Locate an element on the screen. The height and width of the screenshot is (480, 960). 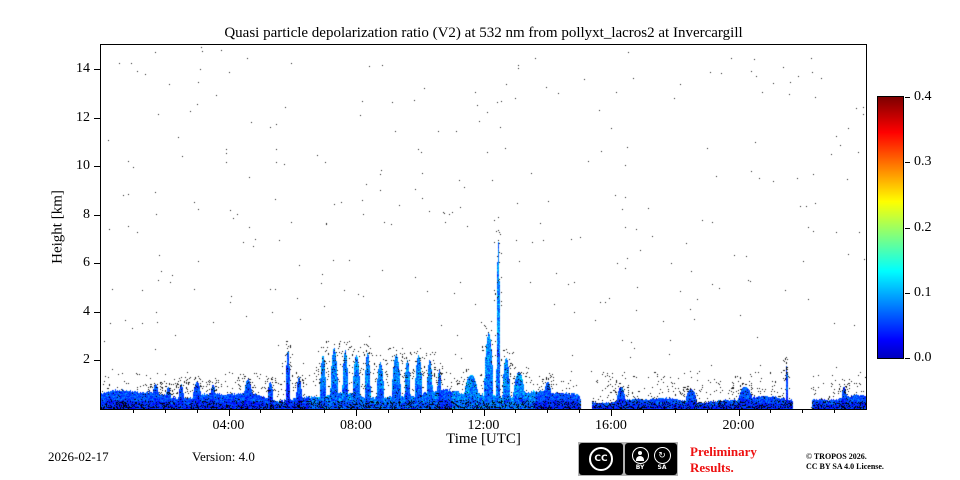
colorbar is located at coordinates (890, 227).